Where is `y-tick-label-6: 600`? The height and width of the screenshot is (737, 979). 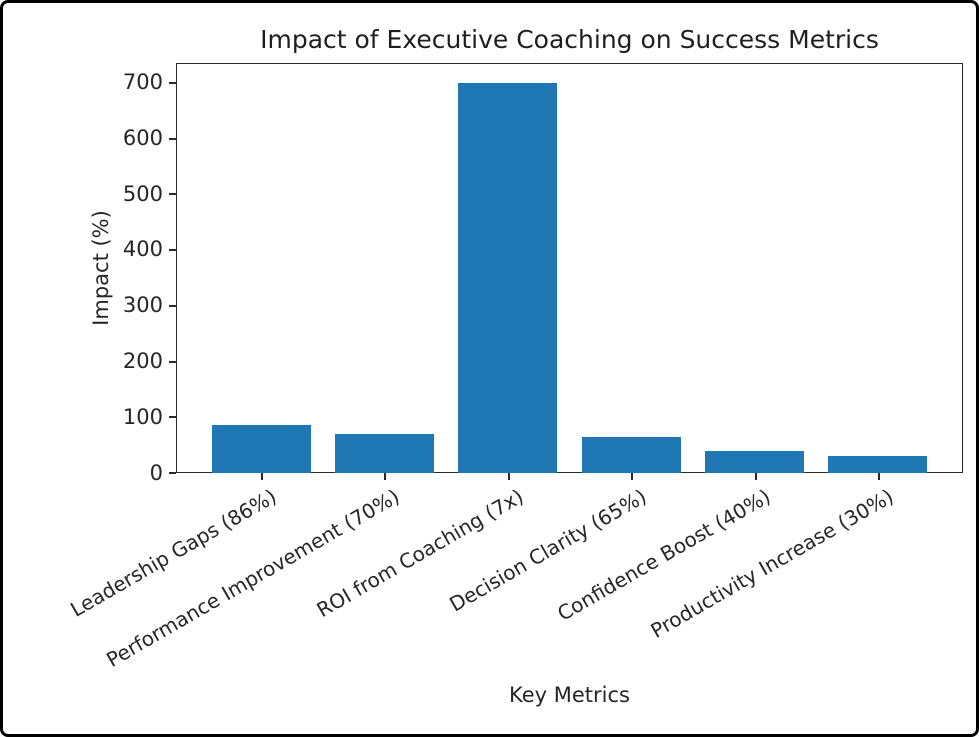 y-tick-label-6: 600 is located at coordinates (142, 138).